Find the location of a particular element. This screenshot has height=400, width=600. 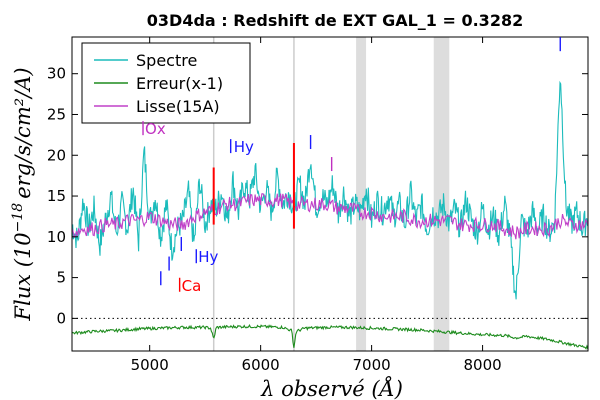

y-tick-label-3: 15 is located at coordinates (56, 196).